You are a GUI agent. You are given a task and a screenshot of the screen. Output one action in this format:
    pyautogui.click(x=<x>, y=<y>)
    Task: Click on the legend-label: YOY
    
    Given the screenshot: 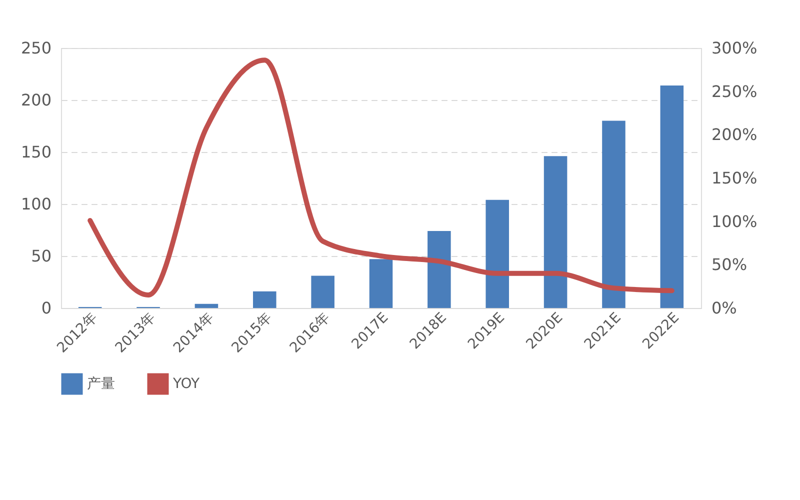 What is the action you would take?
    pyautogui.click(x=186, y=384)
    